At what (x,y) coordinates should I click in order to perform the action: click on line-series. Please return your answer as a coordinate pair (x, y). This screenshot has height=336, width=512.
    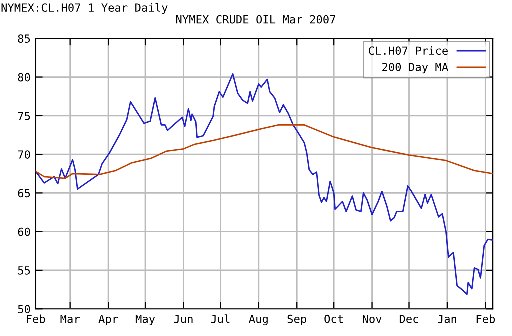
    Looking at the image, I should click on (265, 152).